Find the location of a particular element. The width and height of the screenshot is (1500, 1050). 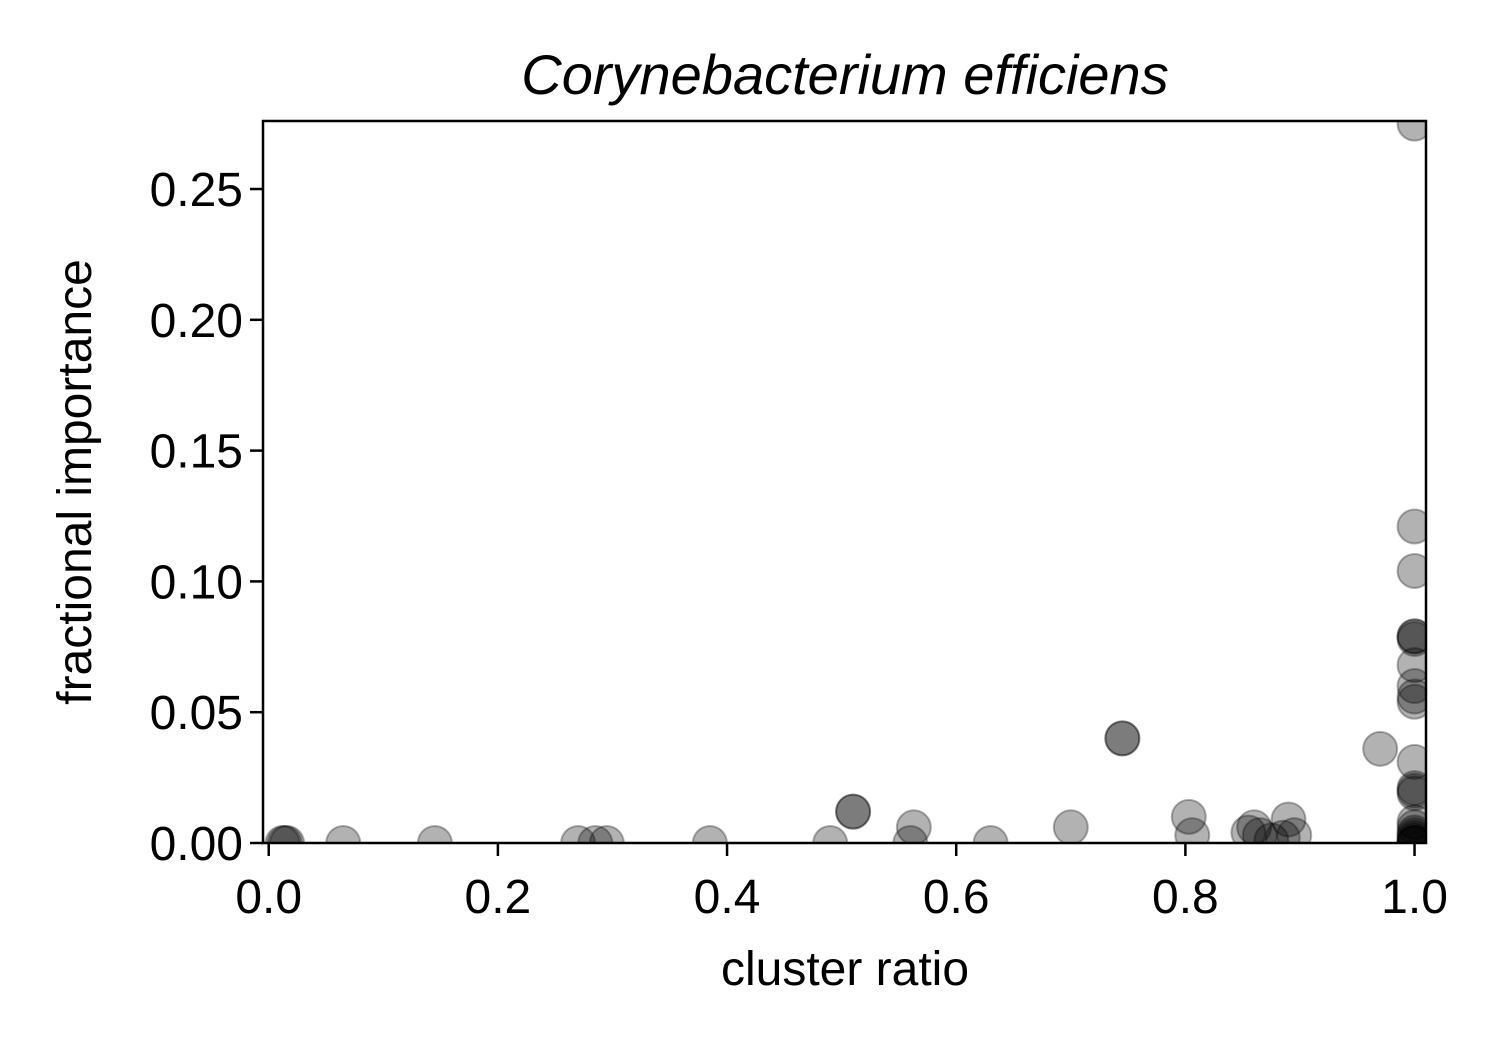

y-tick-label: 0.00 is located at coordinates (196, 844).